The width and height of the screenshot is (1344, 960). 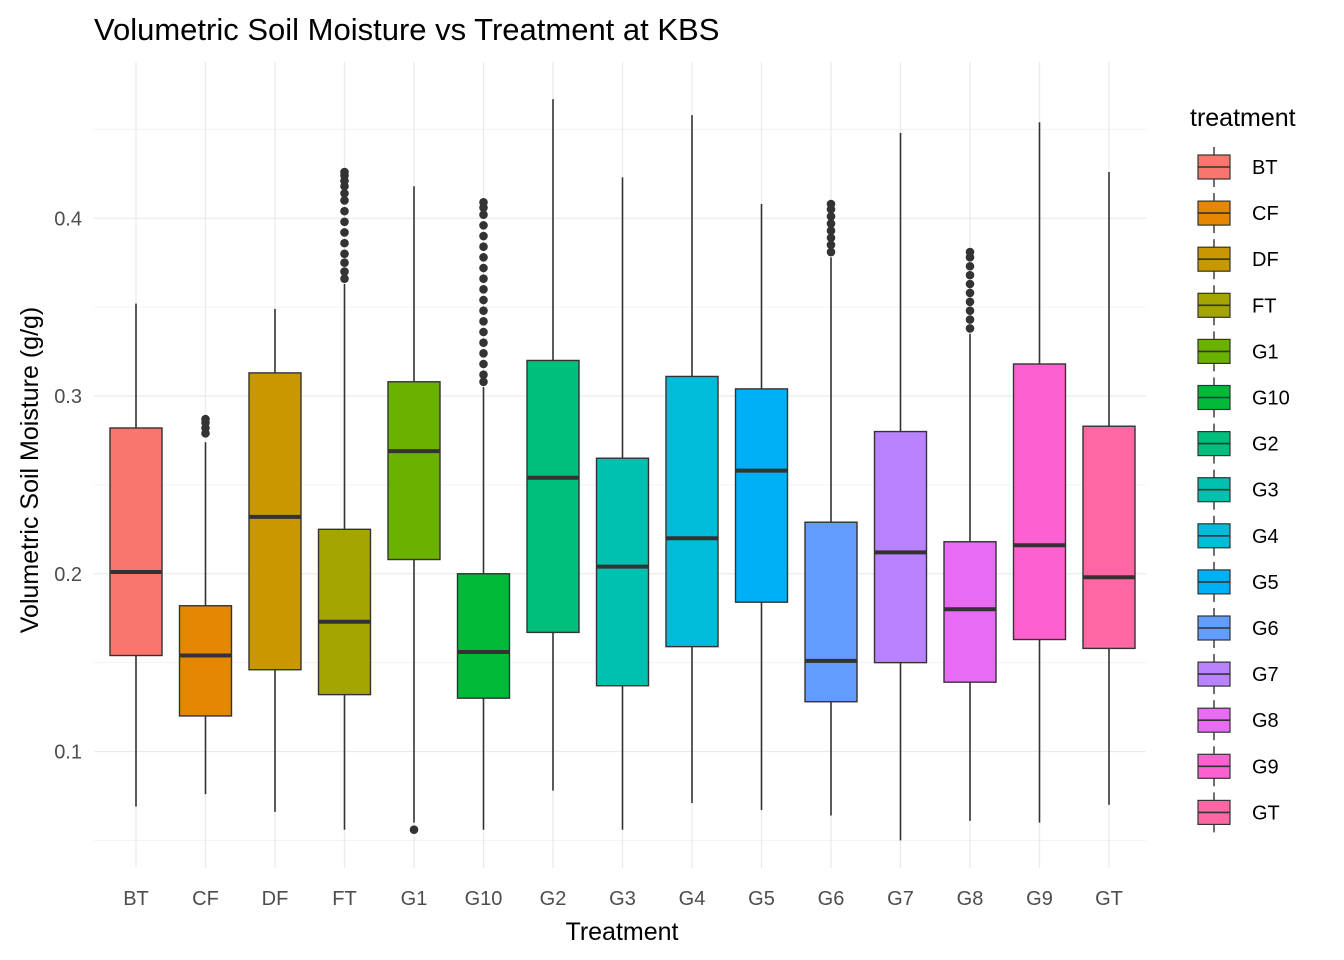 What do you see at coordinates (1265, 491) in the screenshot?
I see `legend-label: G3` at bounding box center [1265, 491].